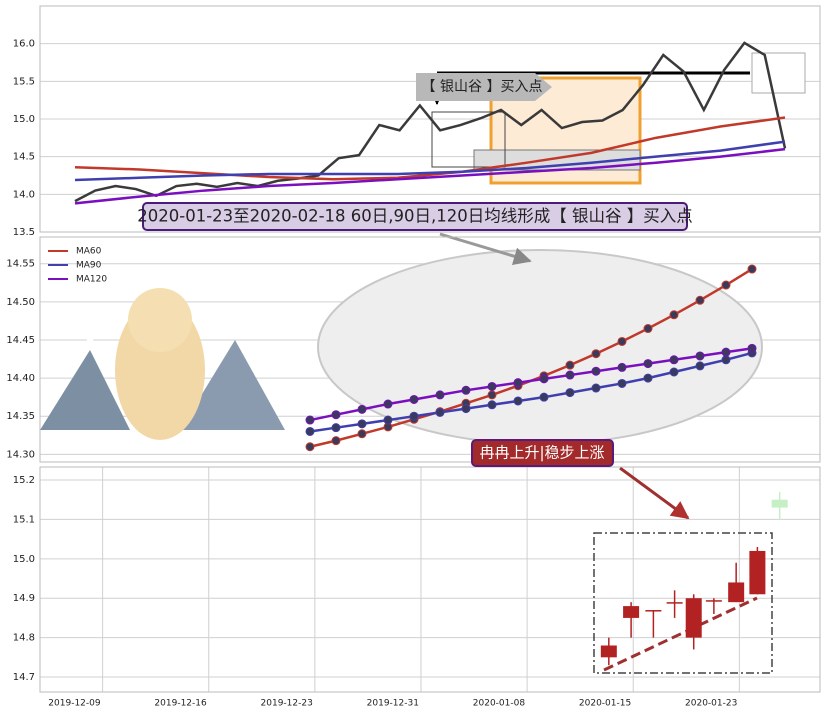 The width and height of the screenshot is (827, 715). I want to click on zoom-box, so click(468, 139).